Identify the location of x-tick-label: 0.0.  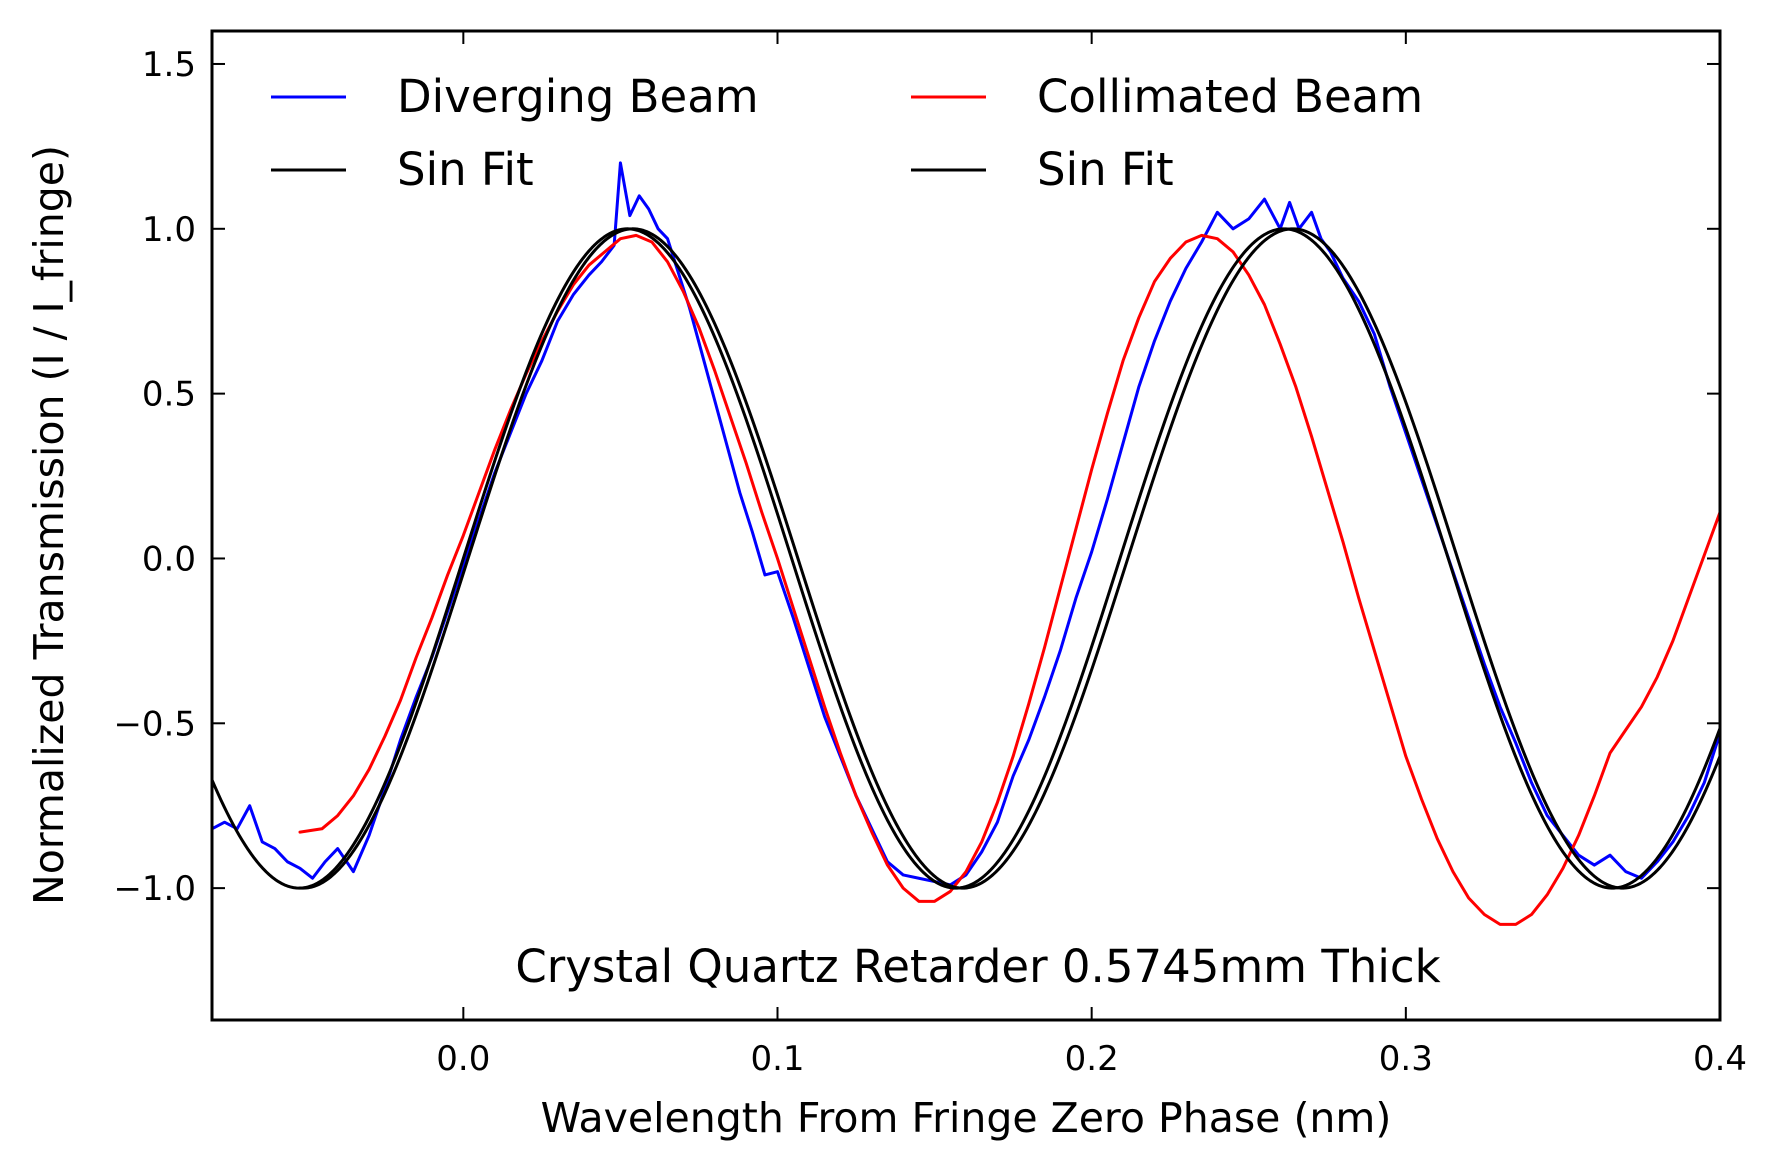
(463, 1059).